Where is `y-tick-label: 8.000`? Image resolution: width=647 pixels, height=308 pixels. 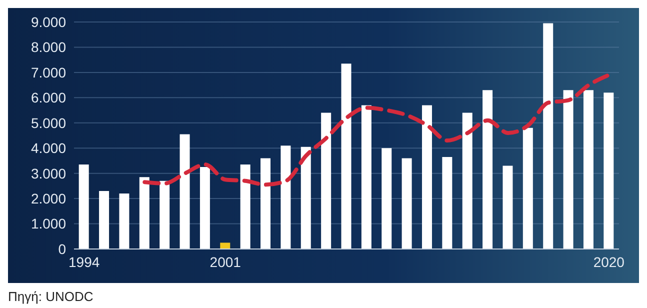
y-tick-label: 8.000 is located at coordinates (48, 47).